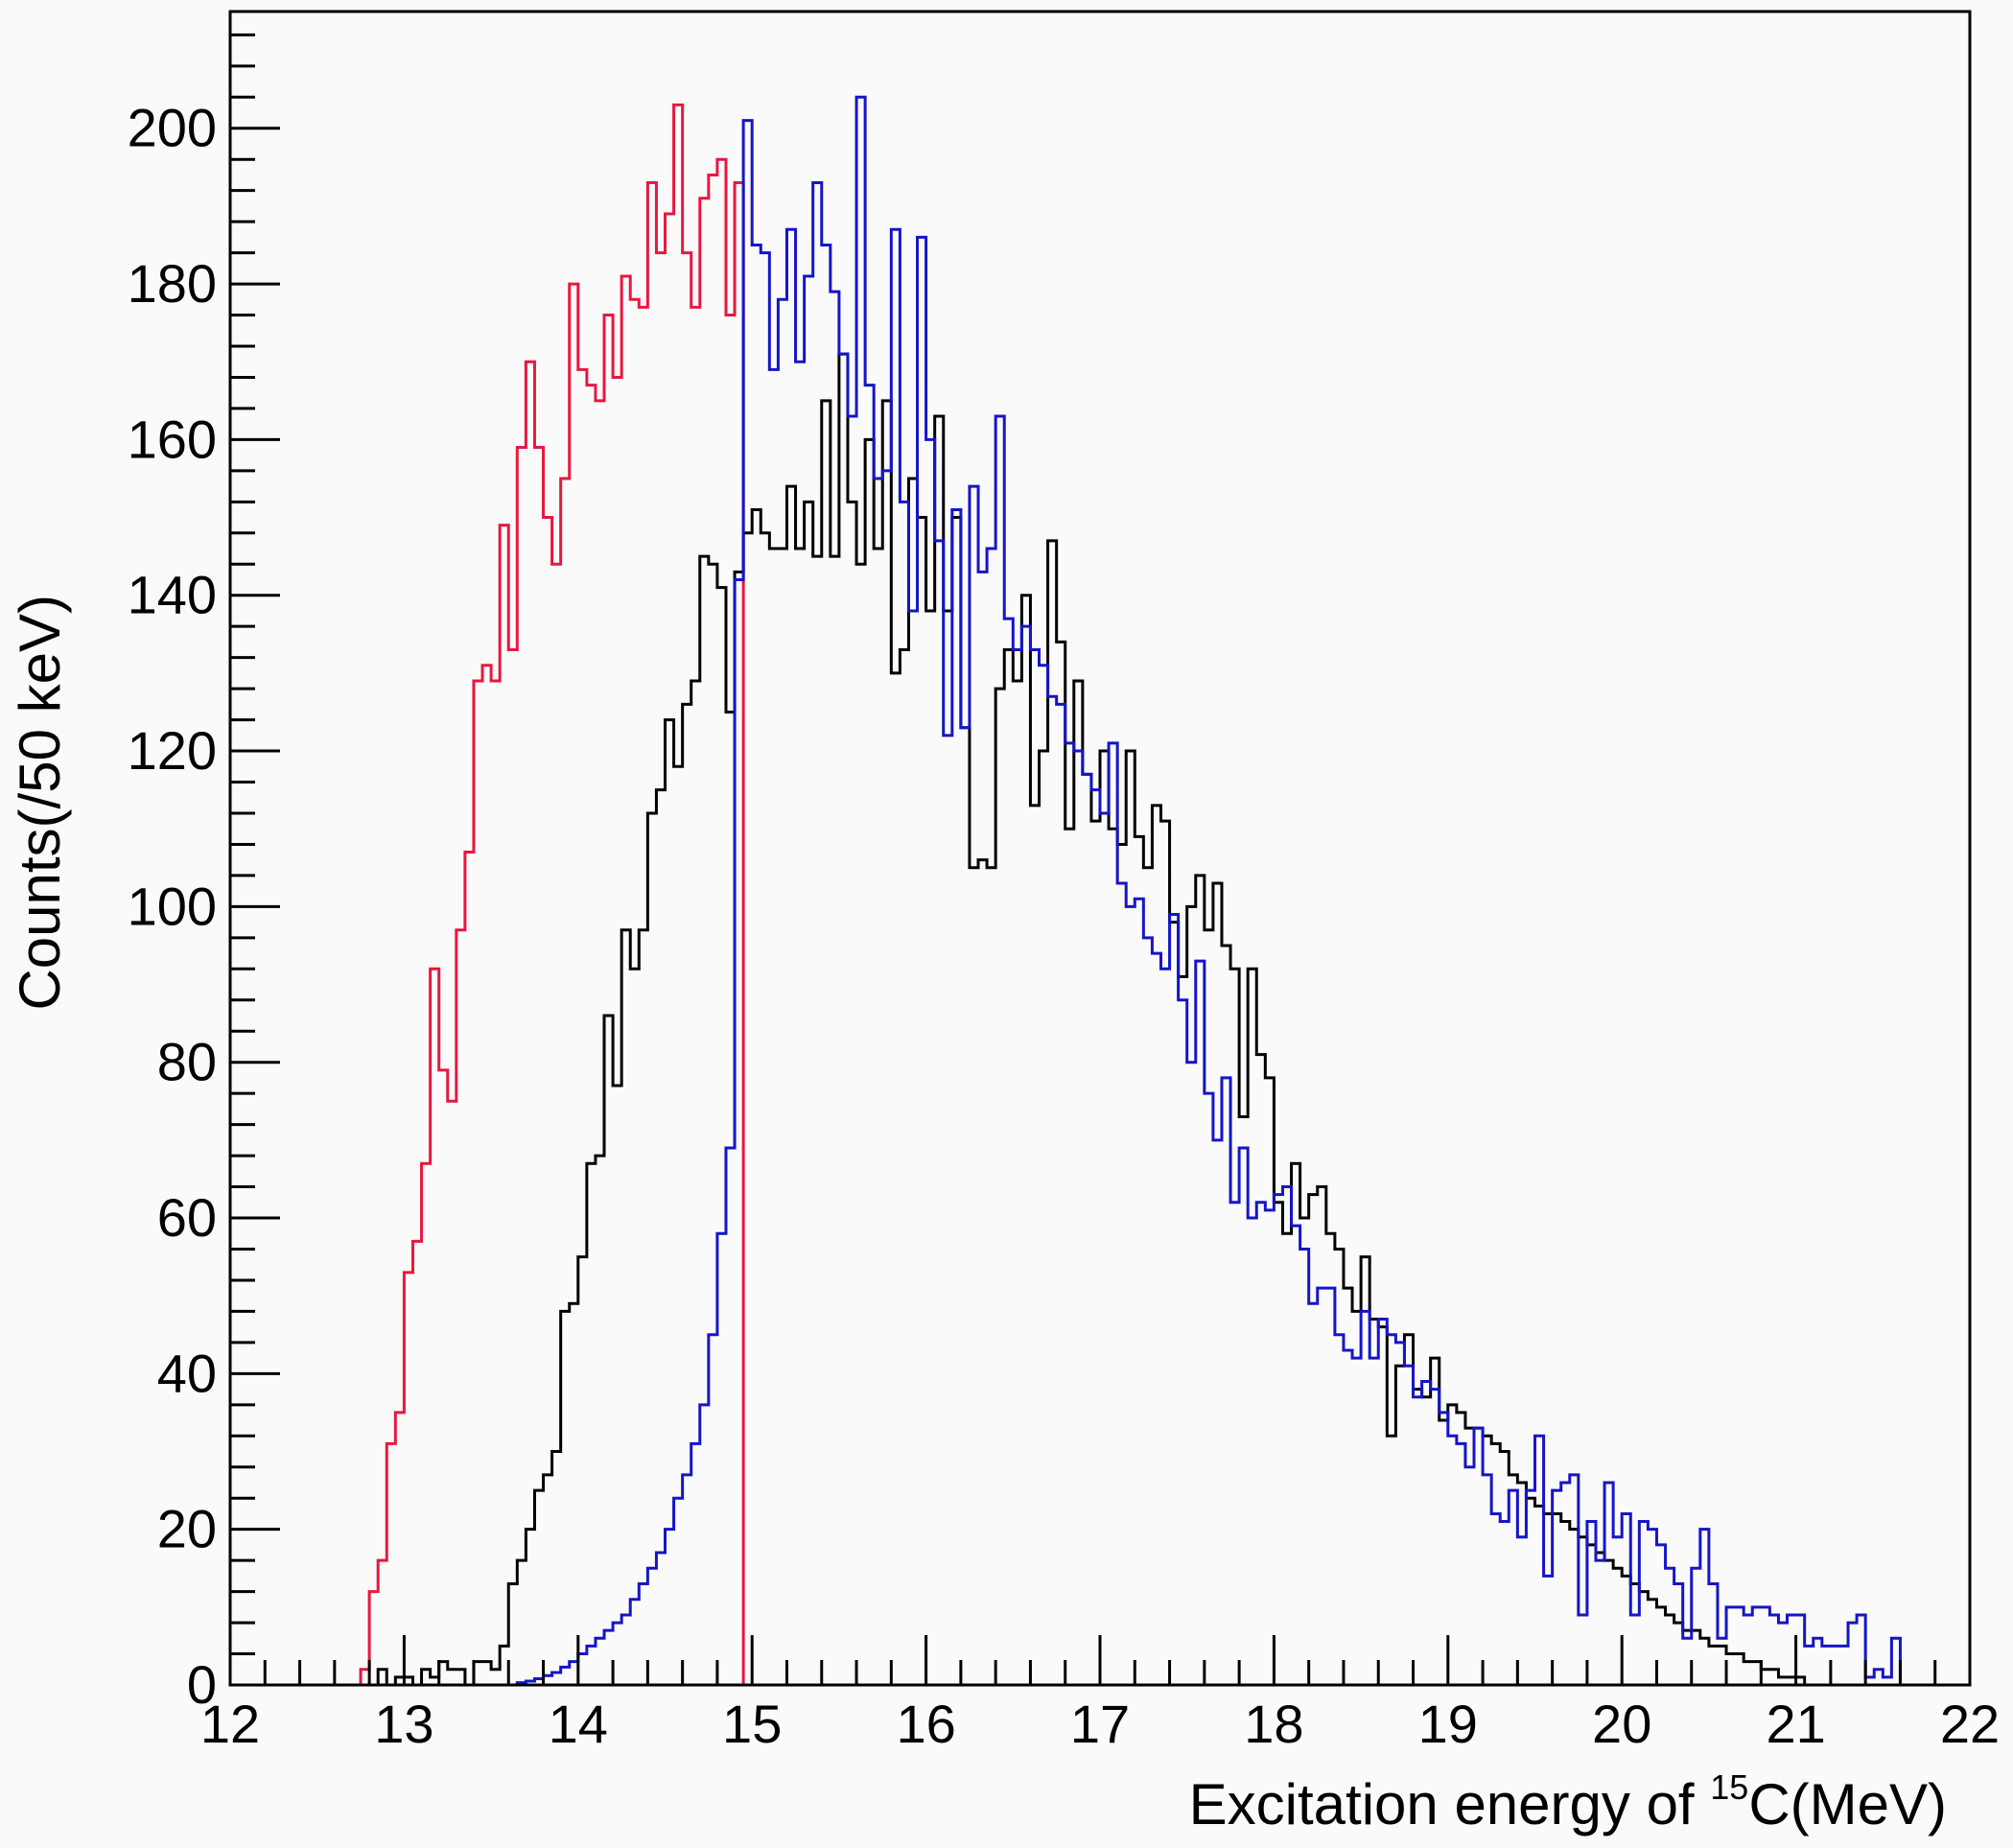  What do you see at coordinates (187, 1529) in the screenshot?
I see `y-tick-label: 20` at bounding box center [187, 1529].